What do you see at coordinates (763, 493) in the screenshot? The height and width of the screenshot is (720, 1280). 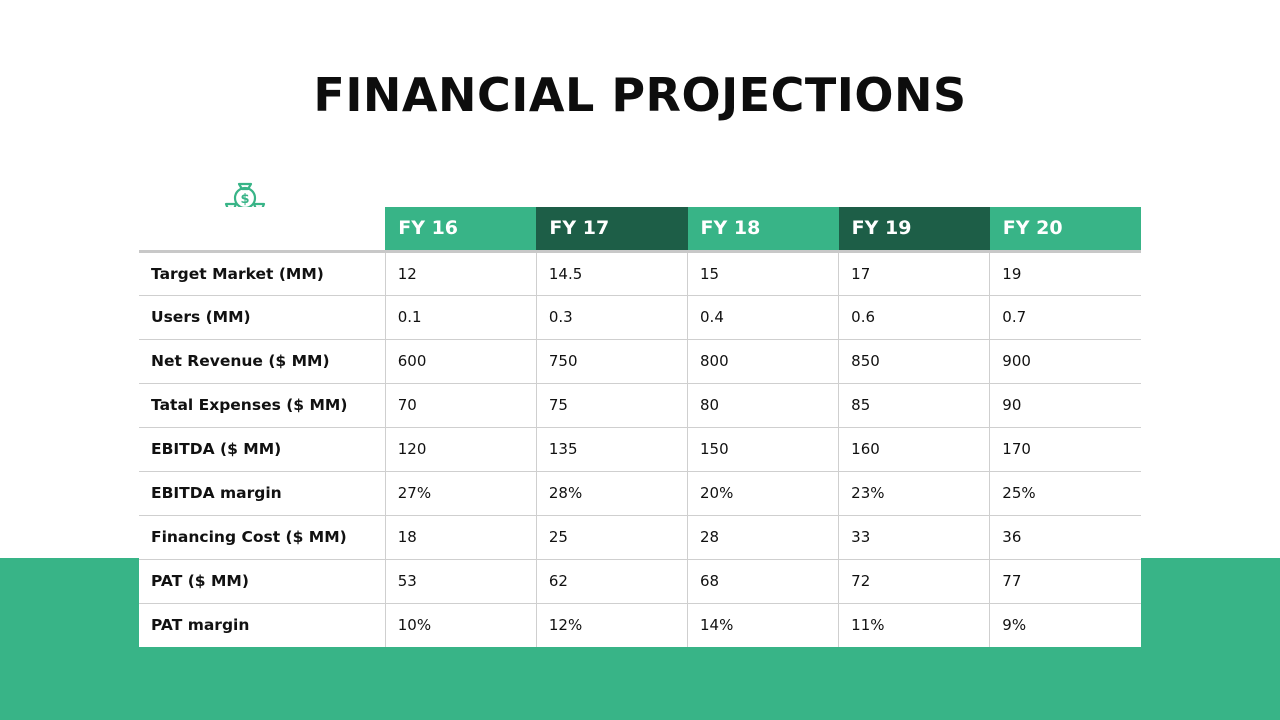 I see `table-cell: 20%` at bounding box center [763, 493].